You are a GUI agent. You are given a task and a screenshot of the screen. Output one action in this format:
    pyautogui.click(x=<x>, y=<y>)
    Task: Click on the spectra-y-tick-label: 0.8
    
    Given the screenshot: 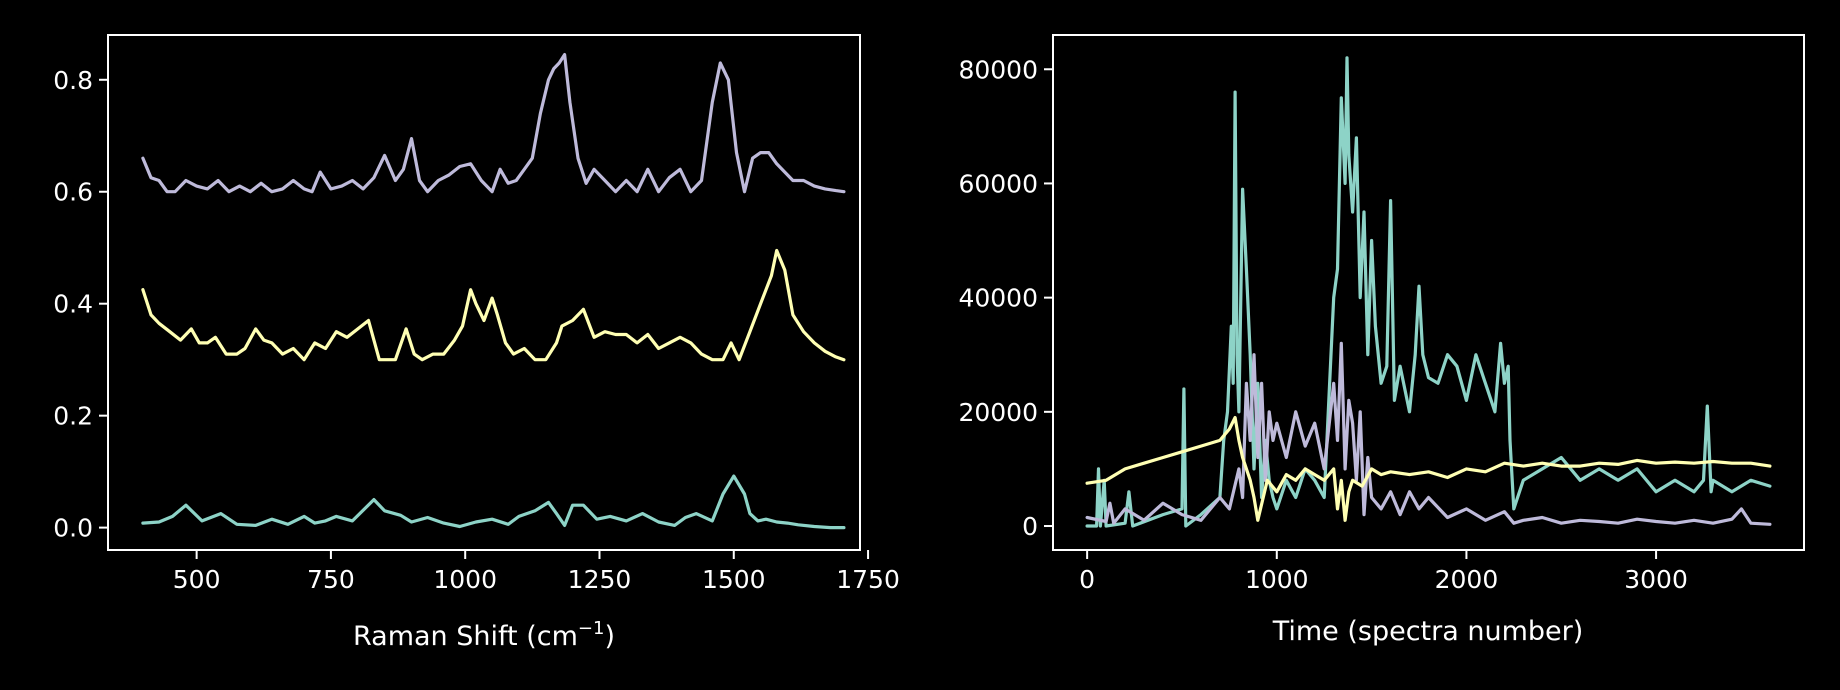 What is the action you would take?
    pyautogui.click(x=73, y=80)
    